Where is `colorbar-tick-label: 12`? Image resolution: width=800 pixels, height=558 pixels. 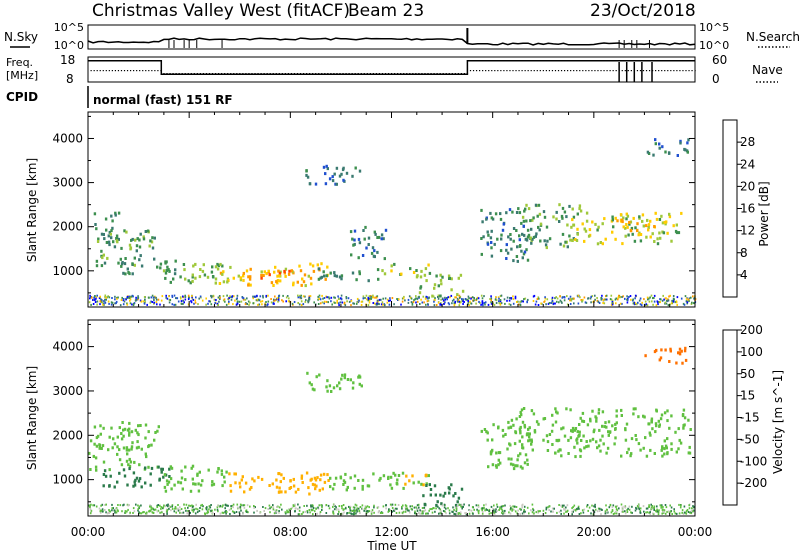
colorbar-tick-label: 12 is located at coordinates (747, 231).